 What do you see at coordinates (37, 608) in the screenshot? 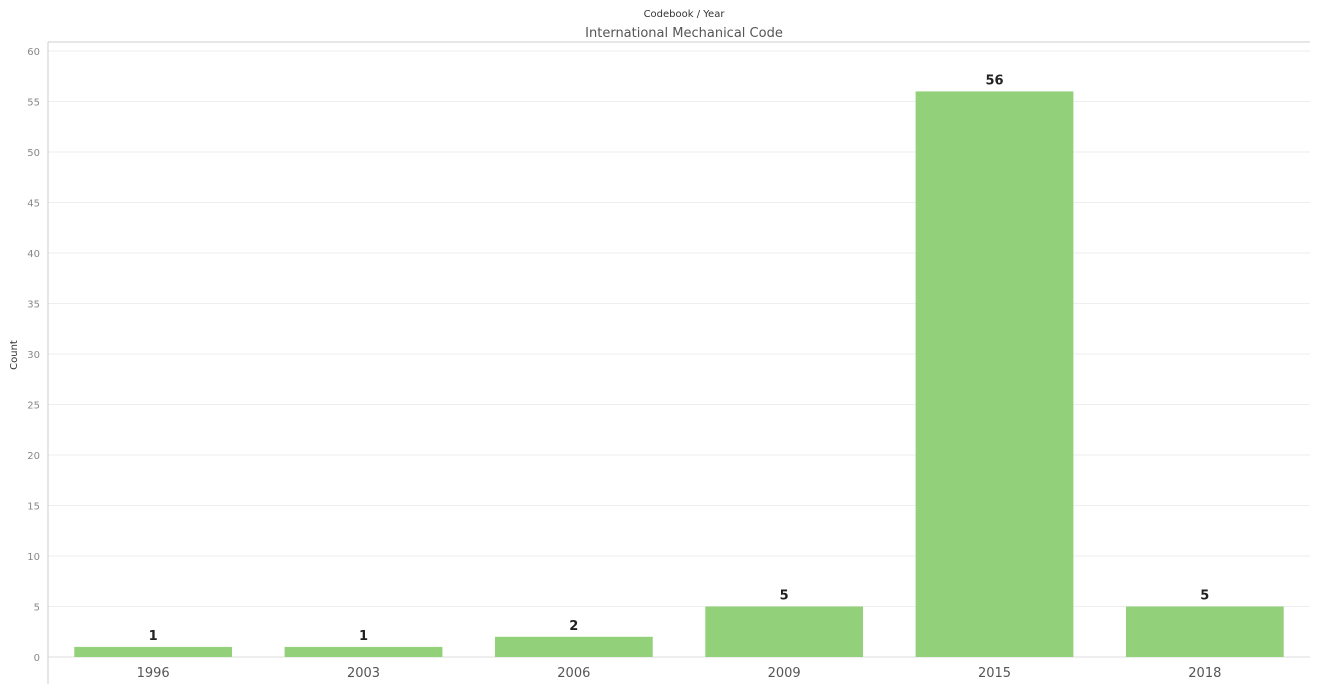
I see `y-tick-label: 5` at bounding box center [37, 608].